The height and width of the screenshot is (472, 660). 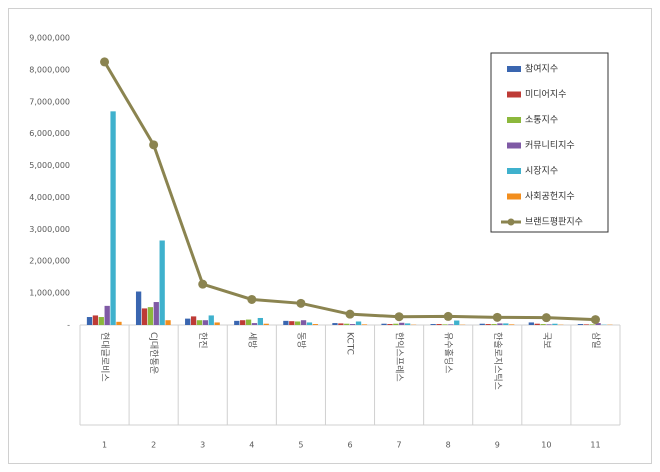 What do you see at coordinates (251, 445) in the screenshot?
I see `rank-label: 4` at bounding box center [251, 445].